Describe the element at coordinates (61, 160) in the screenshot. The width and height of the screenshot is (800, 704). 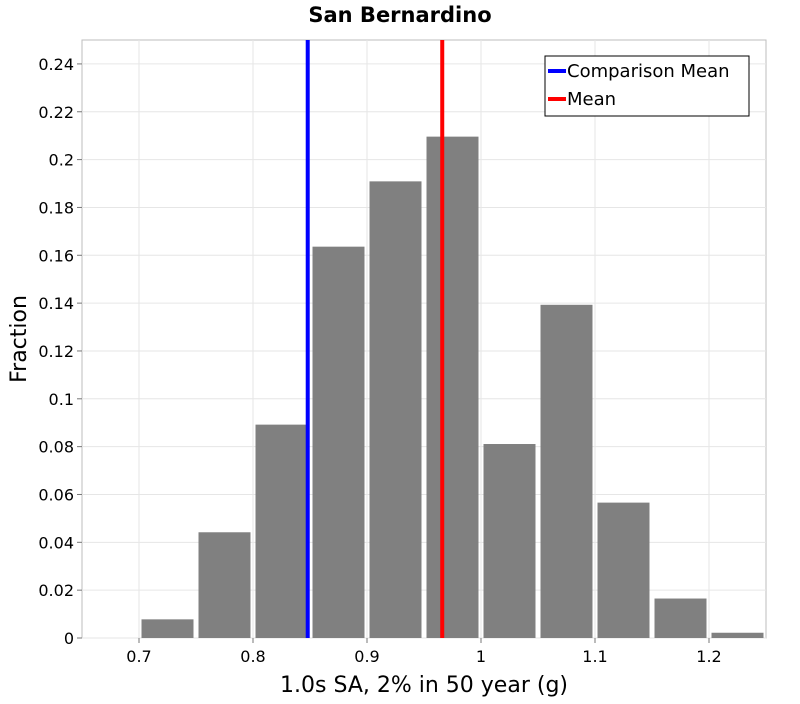
I see `y-tick-label: 0.2` at that location.